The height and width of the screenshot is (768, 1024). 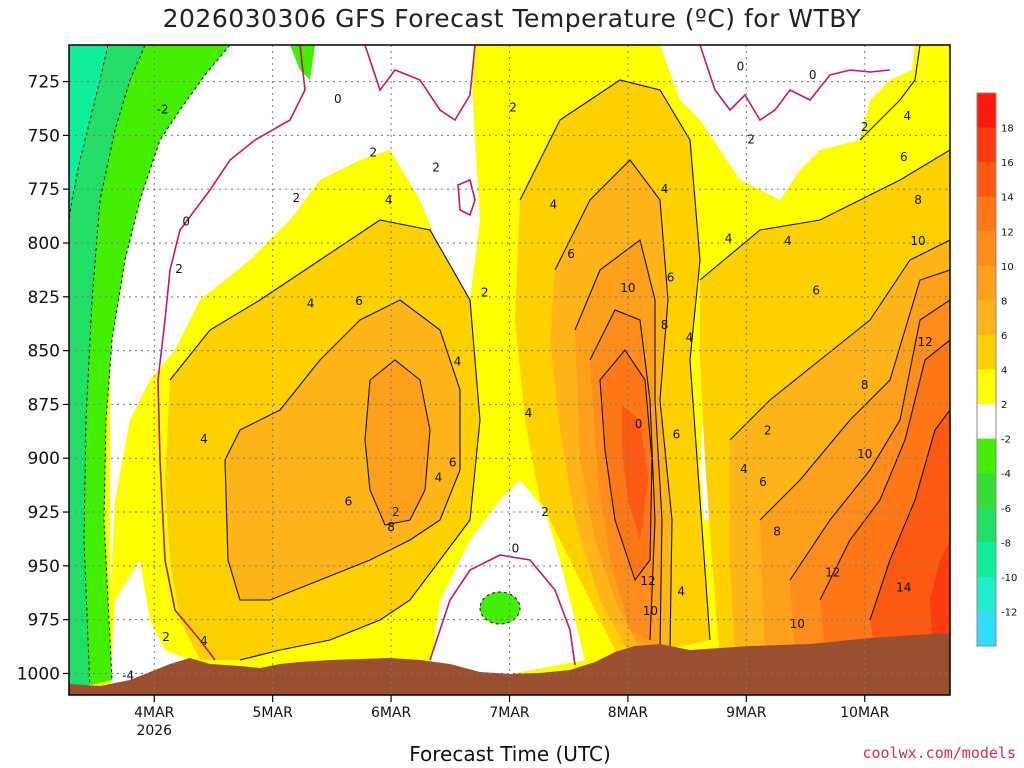 What do you see at coordinates (44, 621) in the screenshot?
I see `y-tick-label-975: 975` at bounding box center [44, 621].